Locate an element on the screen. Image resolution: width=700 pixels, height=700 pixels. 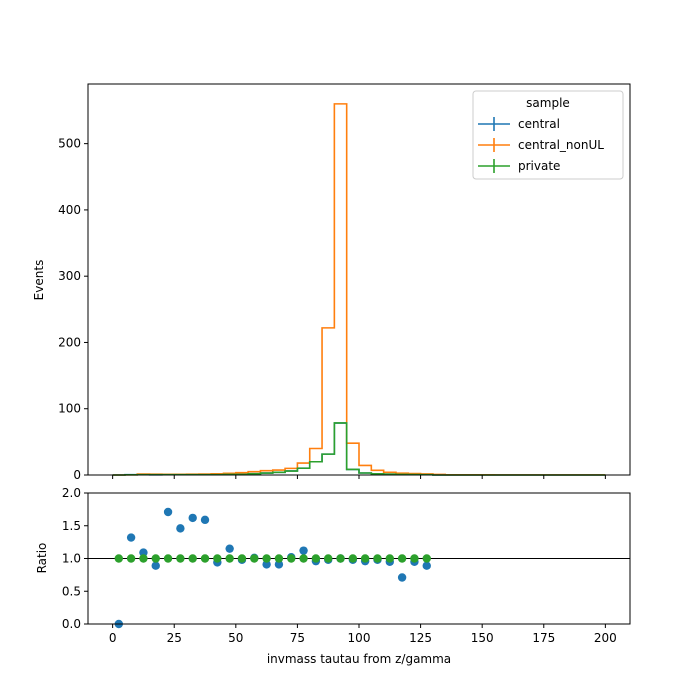
legend-frame is located at coordinates (548, 135).